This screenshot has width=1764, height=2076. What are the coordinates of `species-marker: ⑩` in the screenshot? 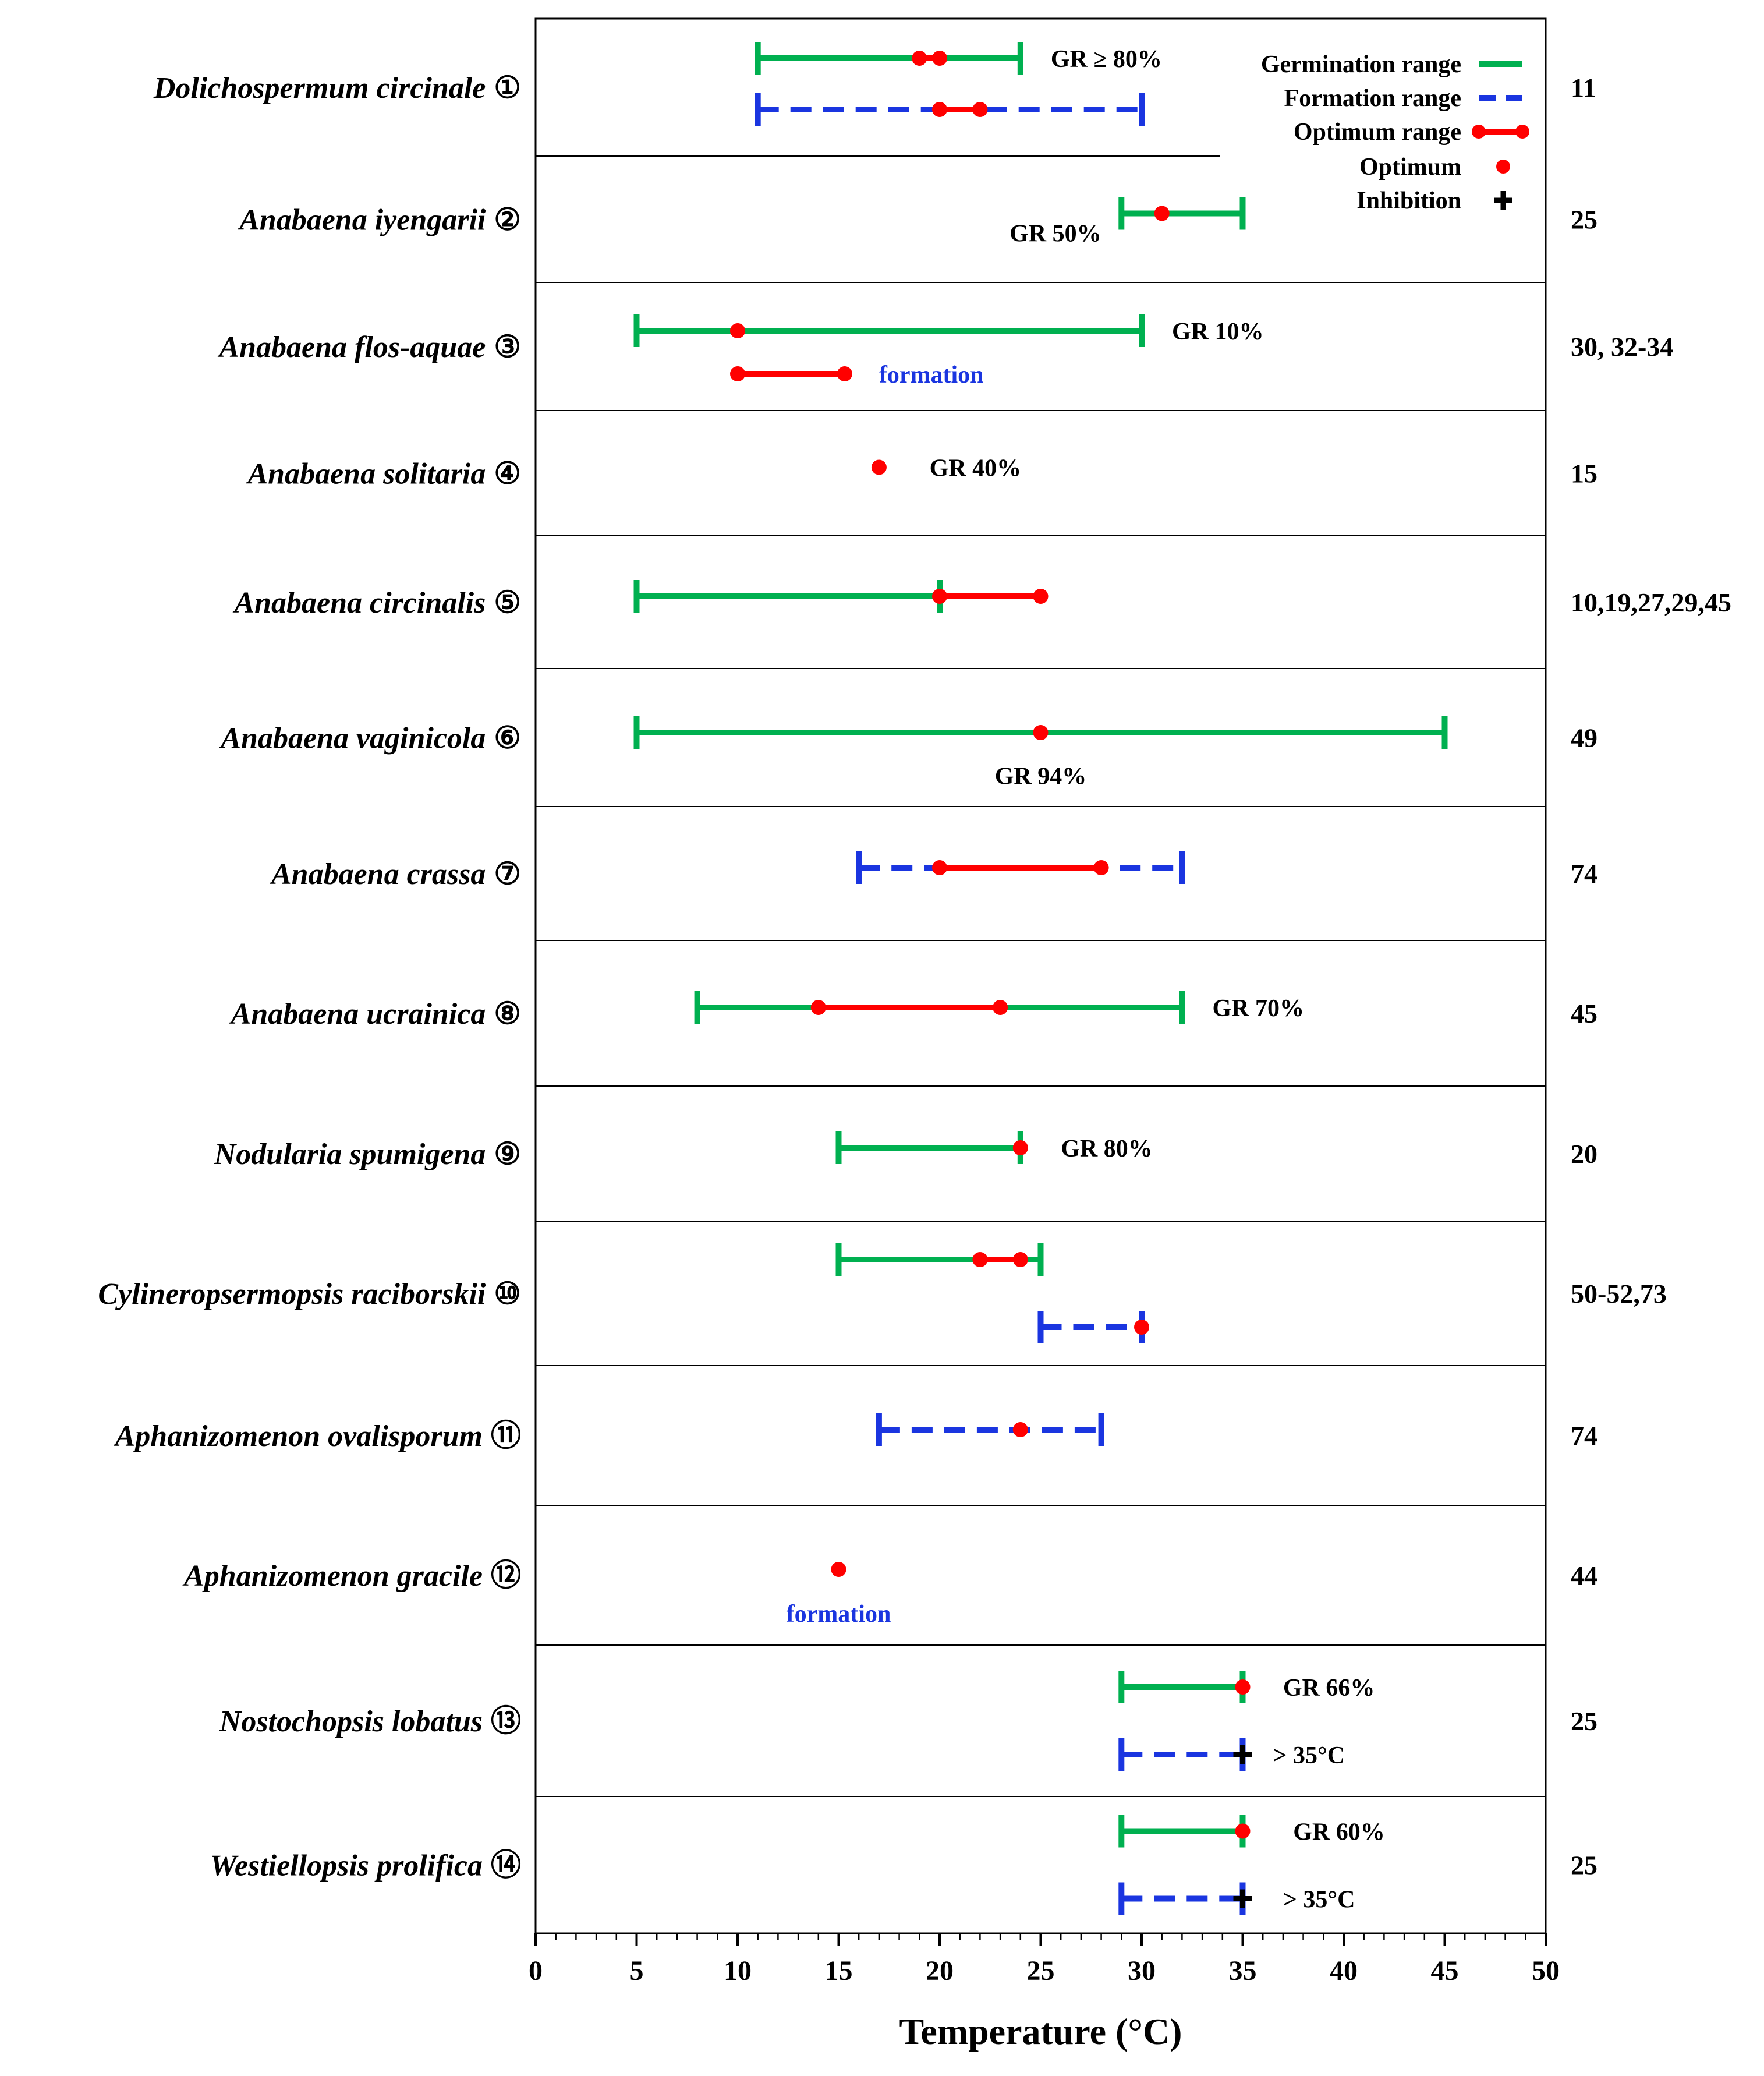 It's located at (507, 1294).